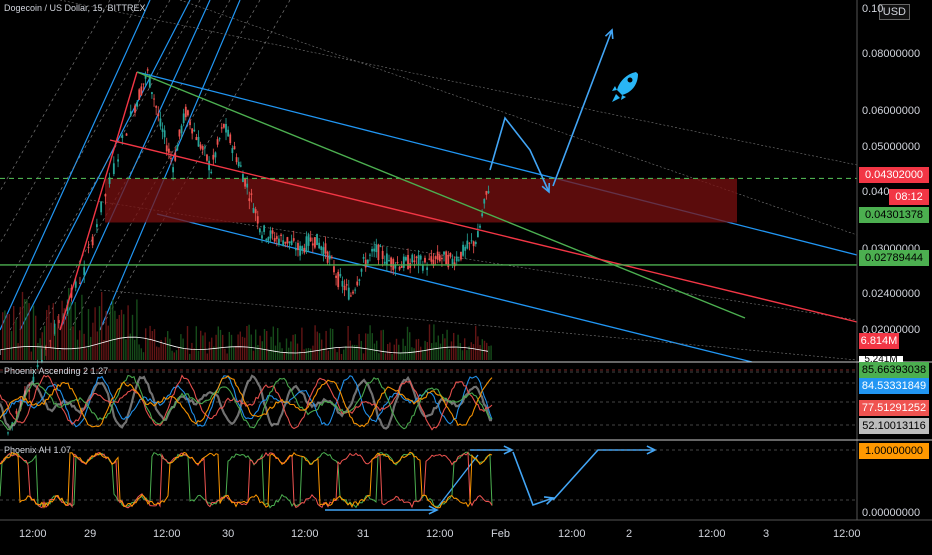  I want to click on time-tick-label: 29, so click(90, 534).